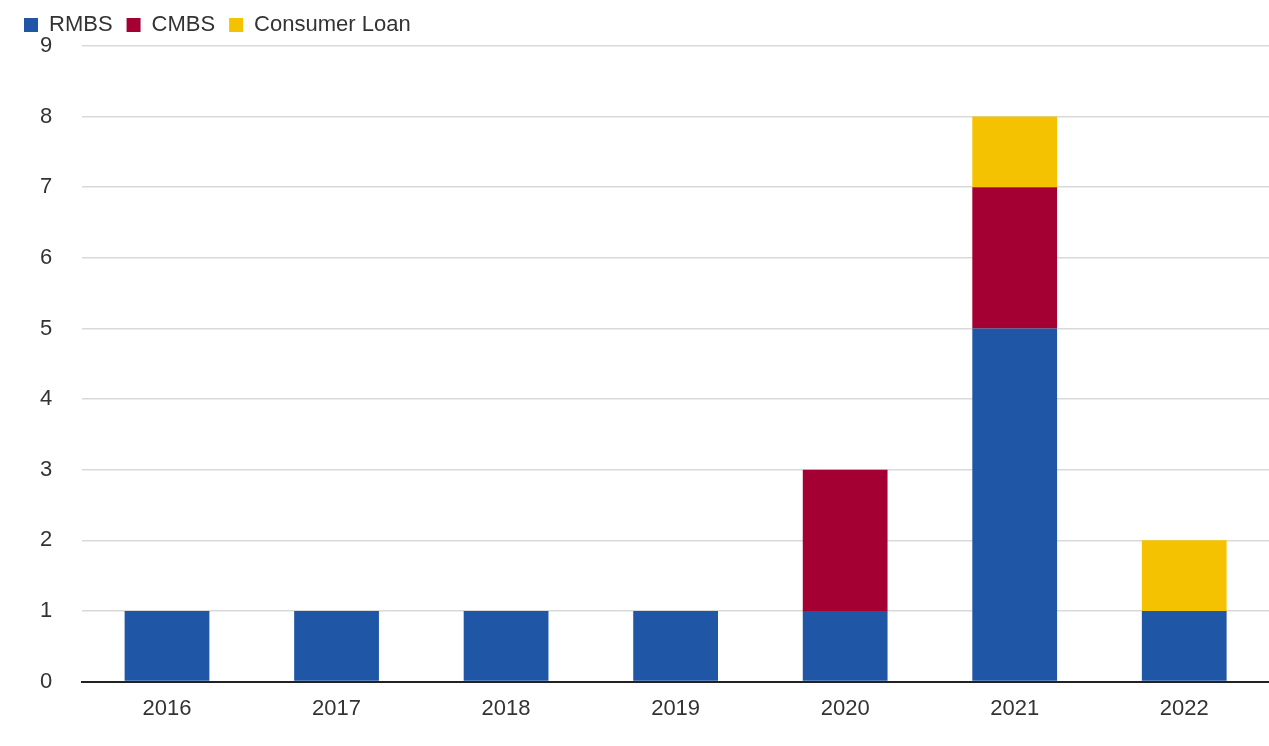  What do you see at coordinates (46, 256) in the screenshot?
I see `y-tick-label: 6` at bounding box center [46, 256].